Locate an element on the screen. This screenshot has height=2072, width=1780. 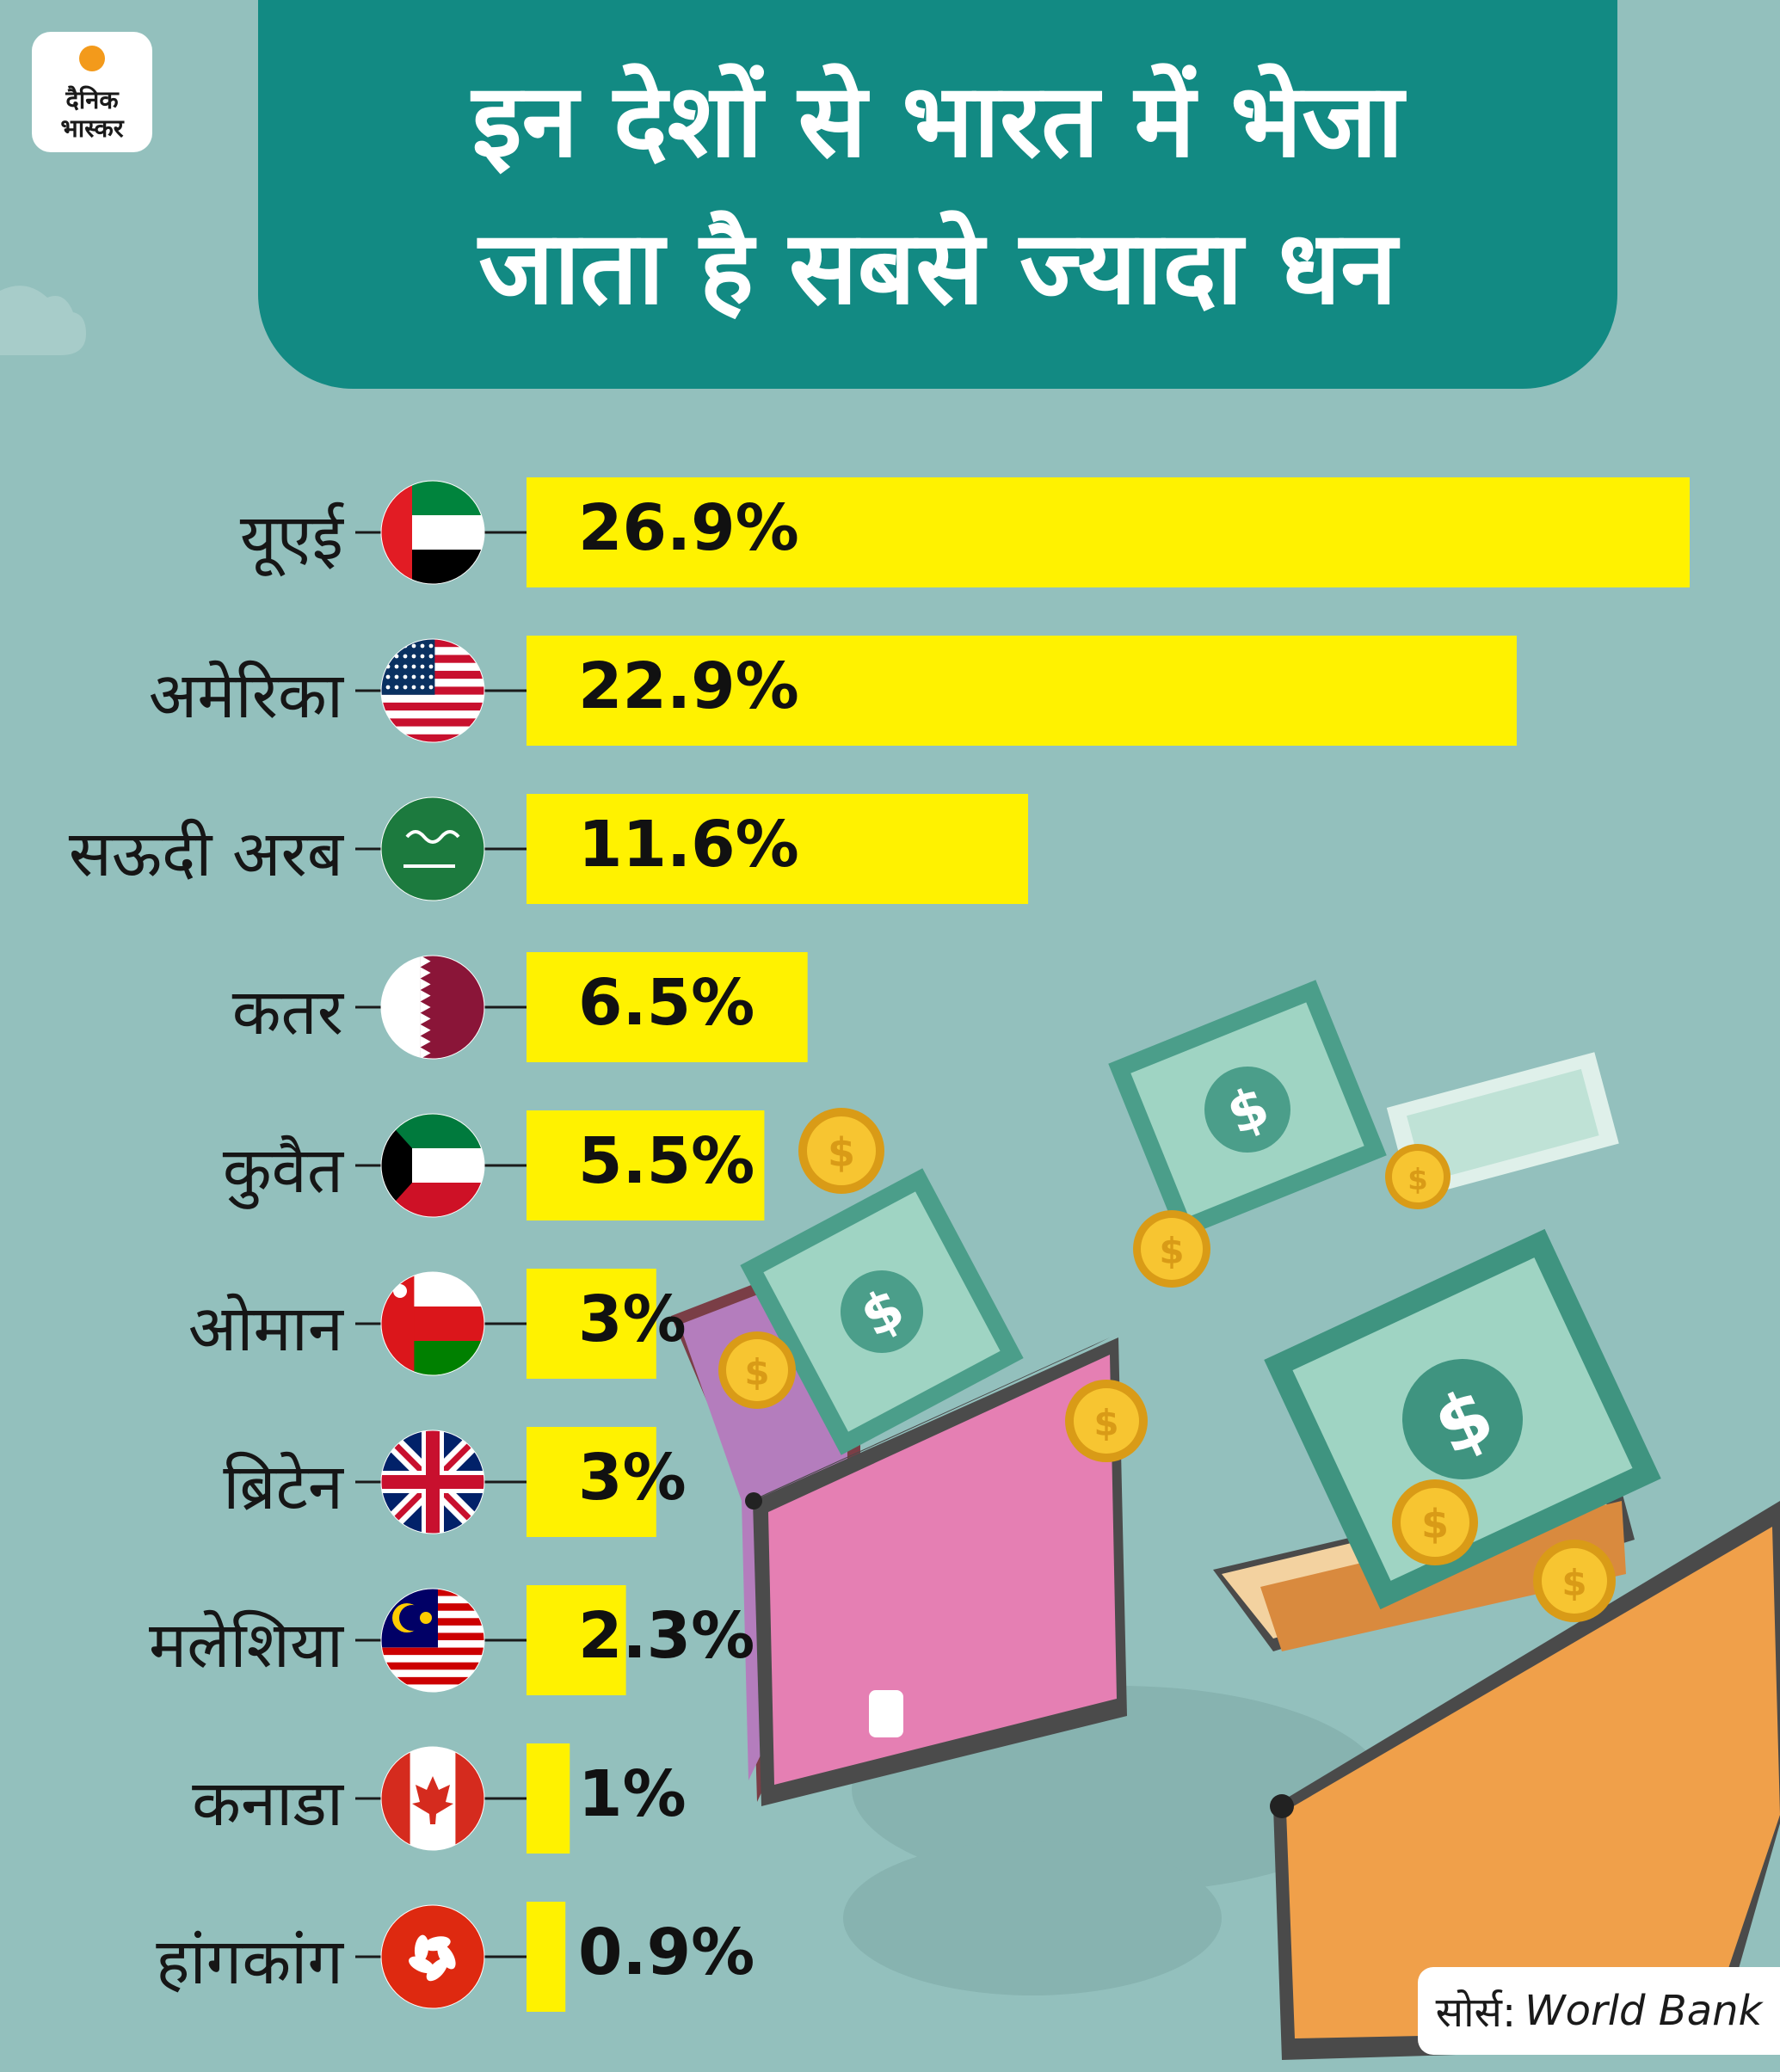
canada-flag-icon is located at coordinates (433, 1798).